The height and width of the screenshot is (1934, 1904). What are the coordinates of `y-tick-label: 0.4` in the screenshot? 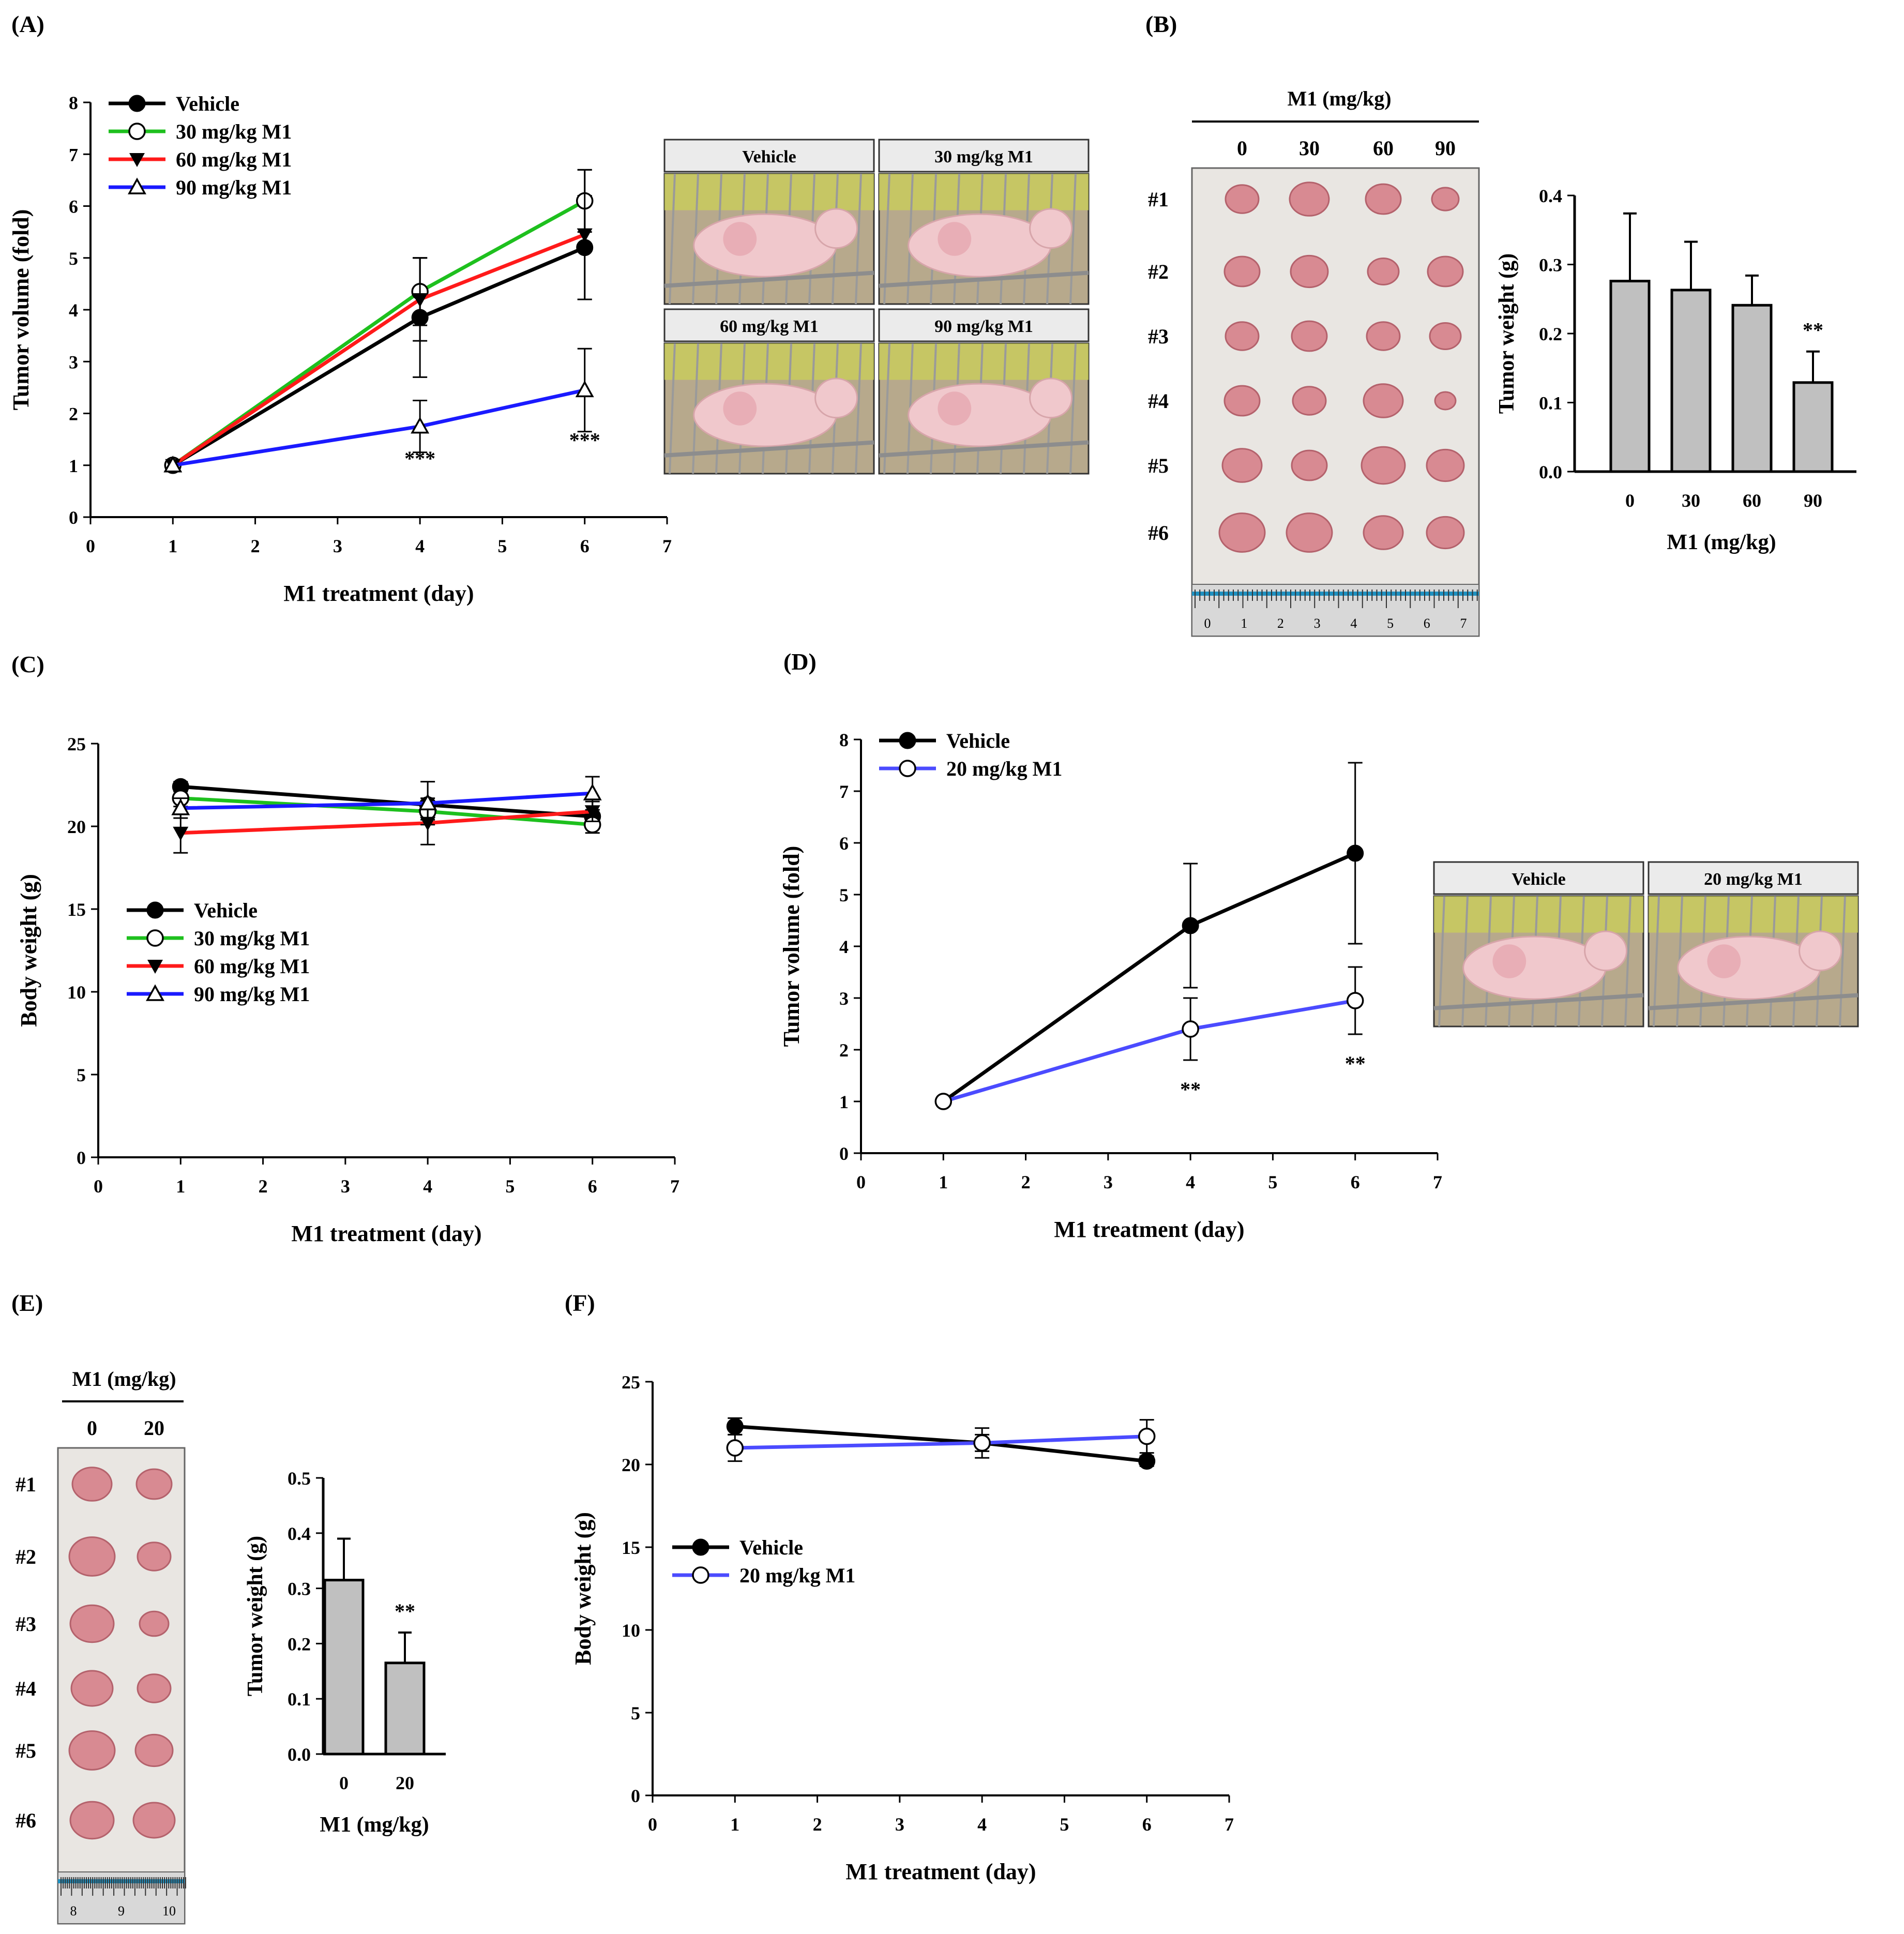 It's located at (299, 1533).